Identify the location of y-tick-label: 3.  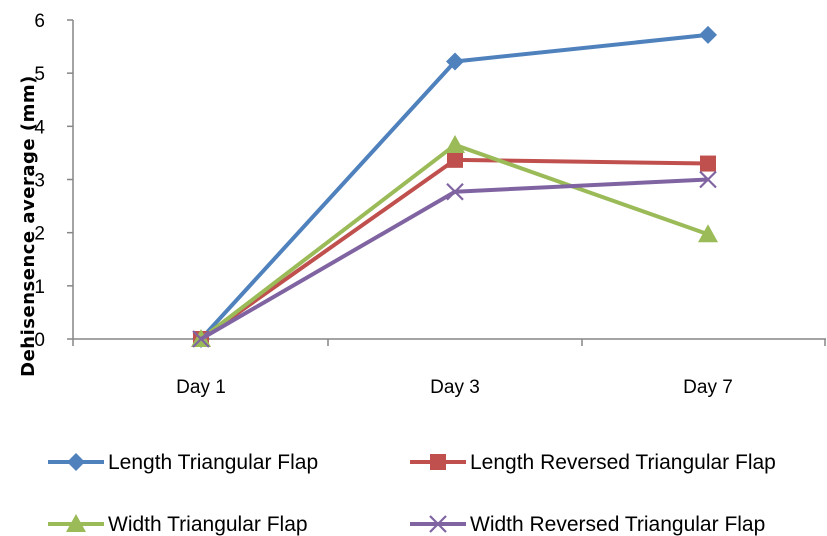
(39, 181).